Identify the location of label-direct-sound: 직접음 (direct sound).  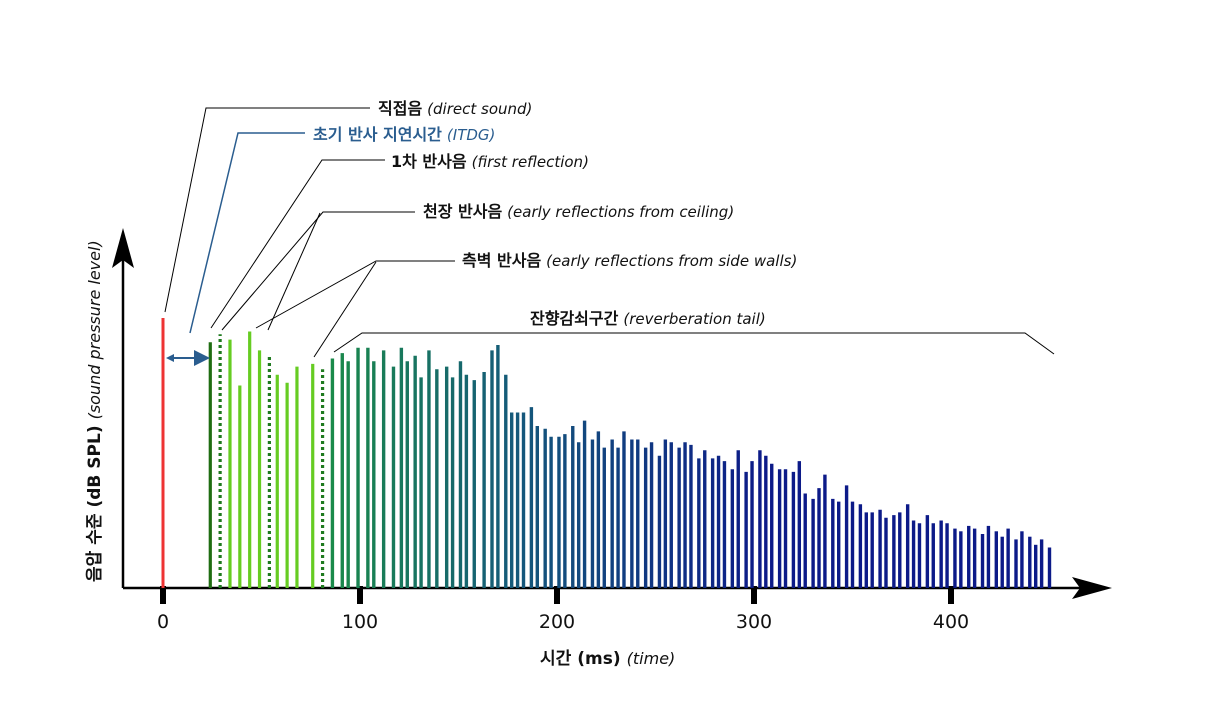
(455, 108).